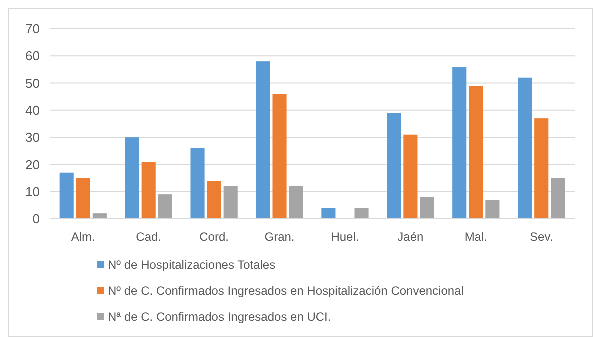 The height and width of the screenshot is (337, 593). I want to click on y-tick-label: 60, so click(33, 56).